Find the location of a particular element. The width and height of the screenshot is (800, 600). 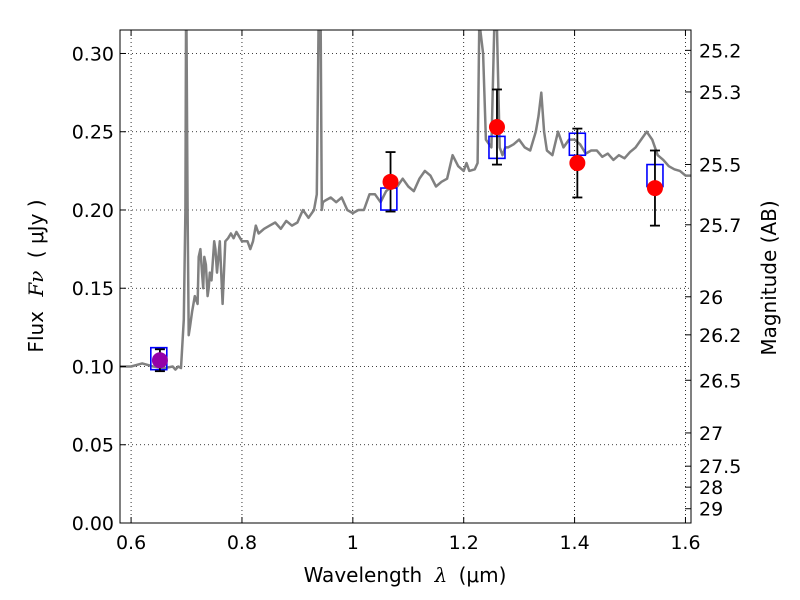

y-axis-title-symbol: Fν is located at coordinates (36, 284).